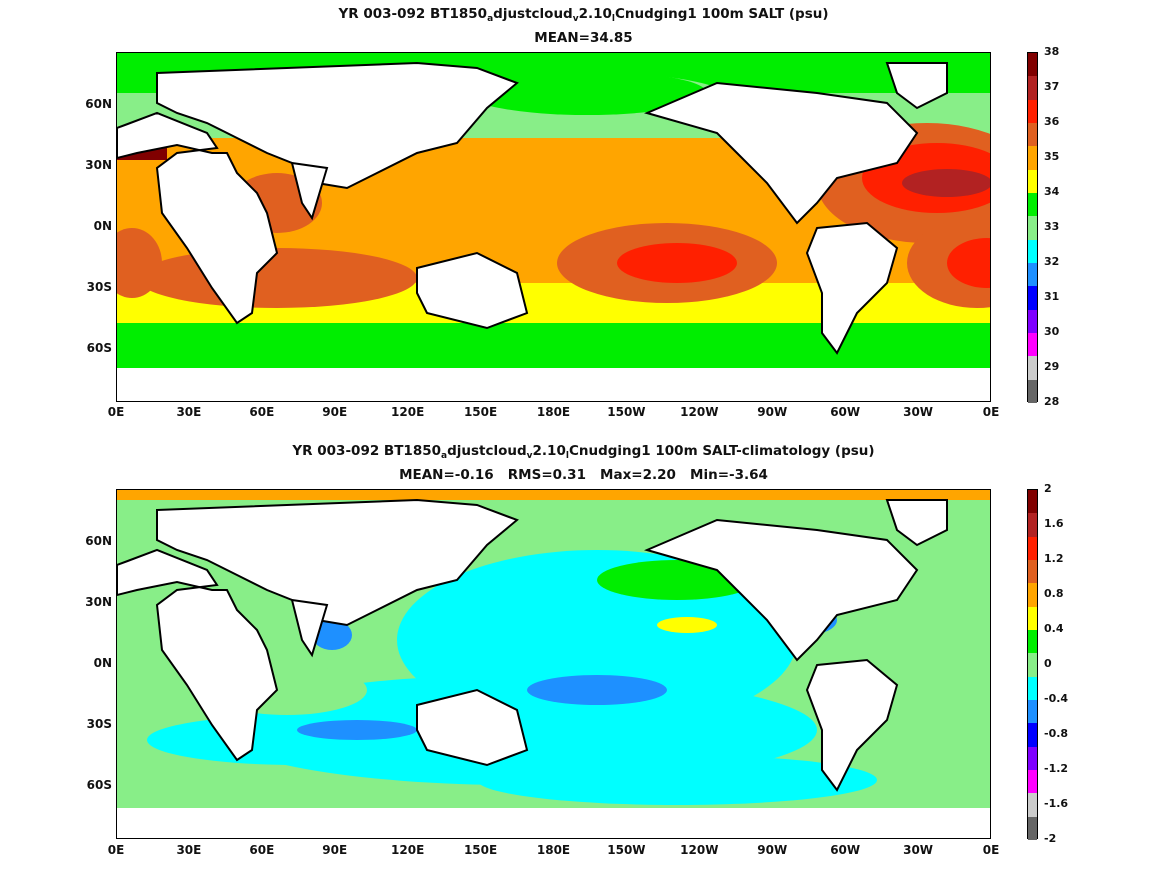 Image resolution: width=1167 pixels, height=875 pixels. What do you see at coordinates (845, 412) in the screenshot?
I see `top-lon-label: 60W` at bounding box center [845, 412].